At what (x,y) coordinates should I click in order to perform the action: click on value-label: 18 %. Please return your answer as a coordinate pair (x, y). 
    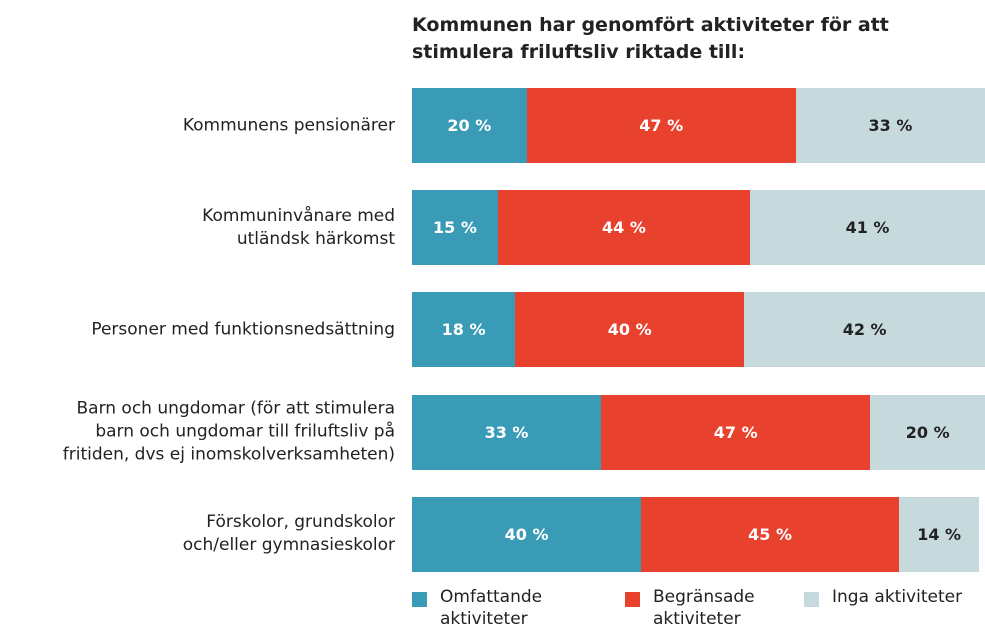
    Looking at the image, I should click on (463, 330).